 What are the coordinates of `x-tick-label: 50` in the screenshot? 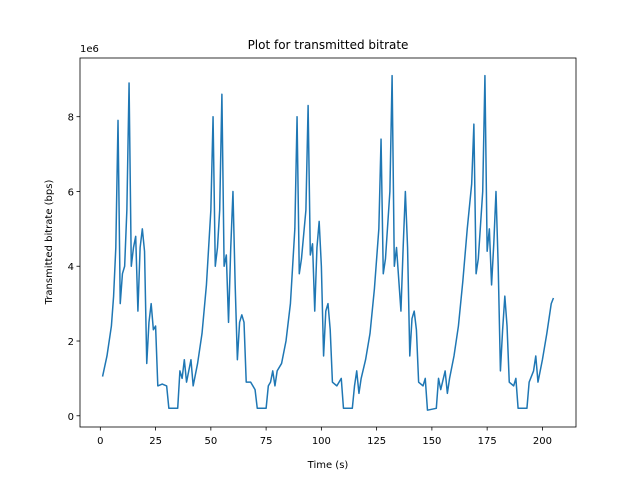 It's located at (210, 441).